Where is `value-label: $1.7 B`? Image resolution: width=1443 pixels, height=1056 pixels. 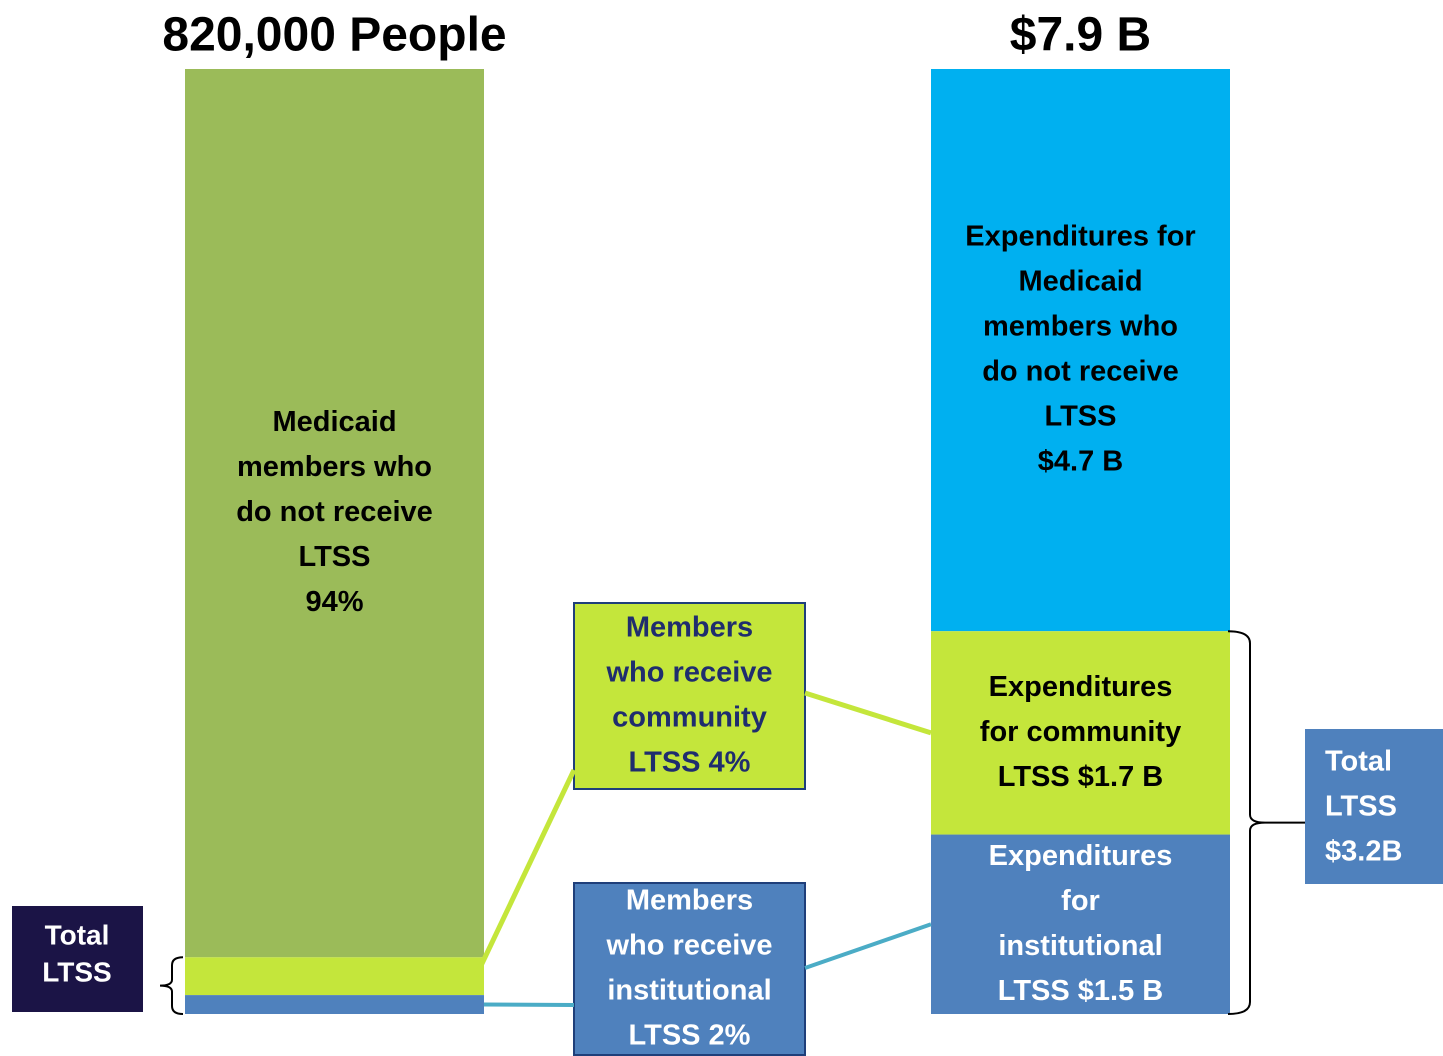 value-label: $1.7 B is located at coordinates (1120, 777).